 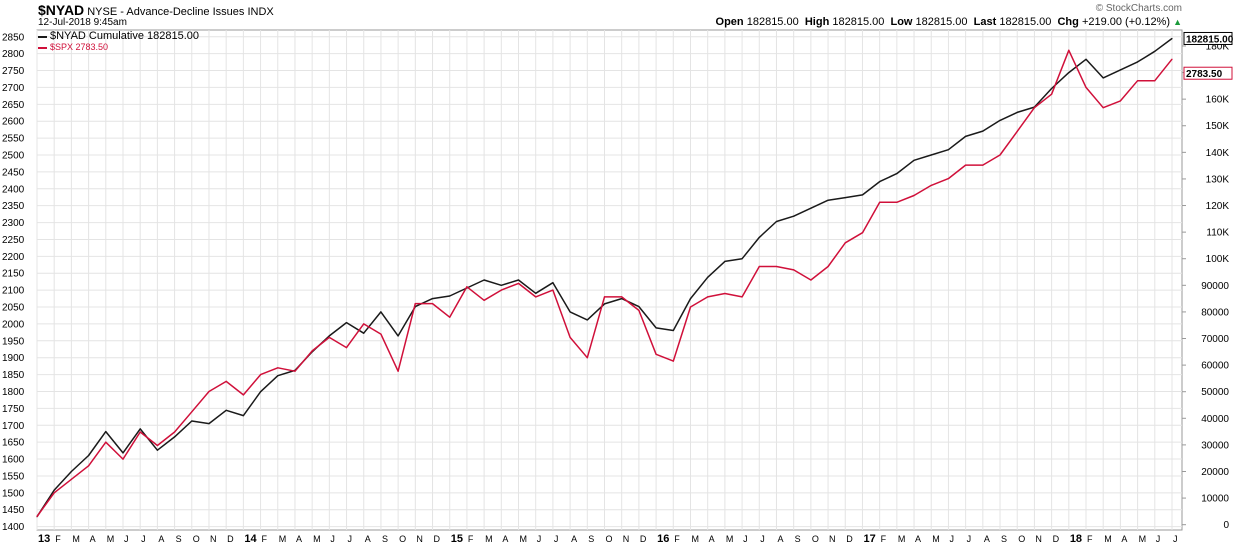 What do you see at coordinates (1208, 73) in the screenshot?
I see `last-value-tag-spx-box` at bounding box center [1208, 73].